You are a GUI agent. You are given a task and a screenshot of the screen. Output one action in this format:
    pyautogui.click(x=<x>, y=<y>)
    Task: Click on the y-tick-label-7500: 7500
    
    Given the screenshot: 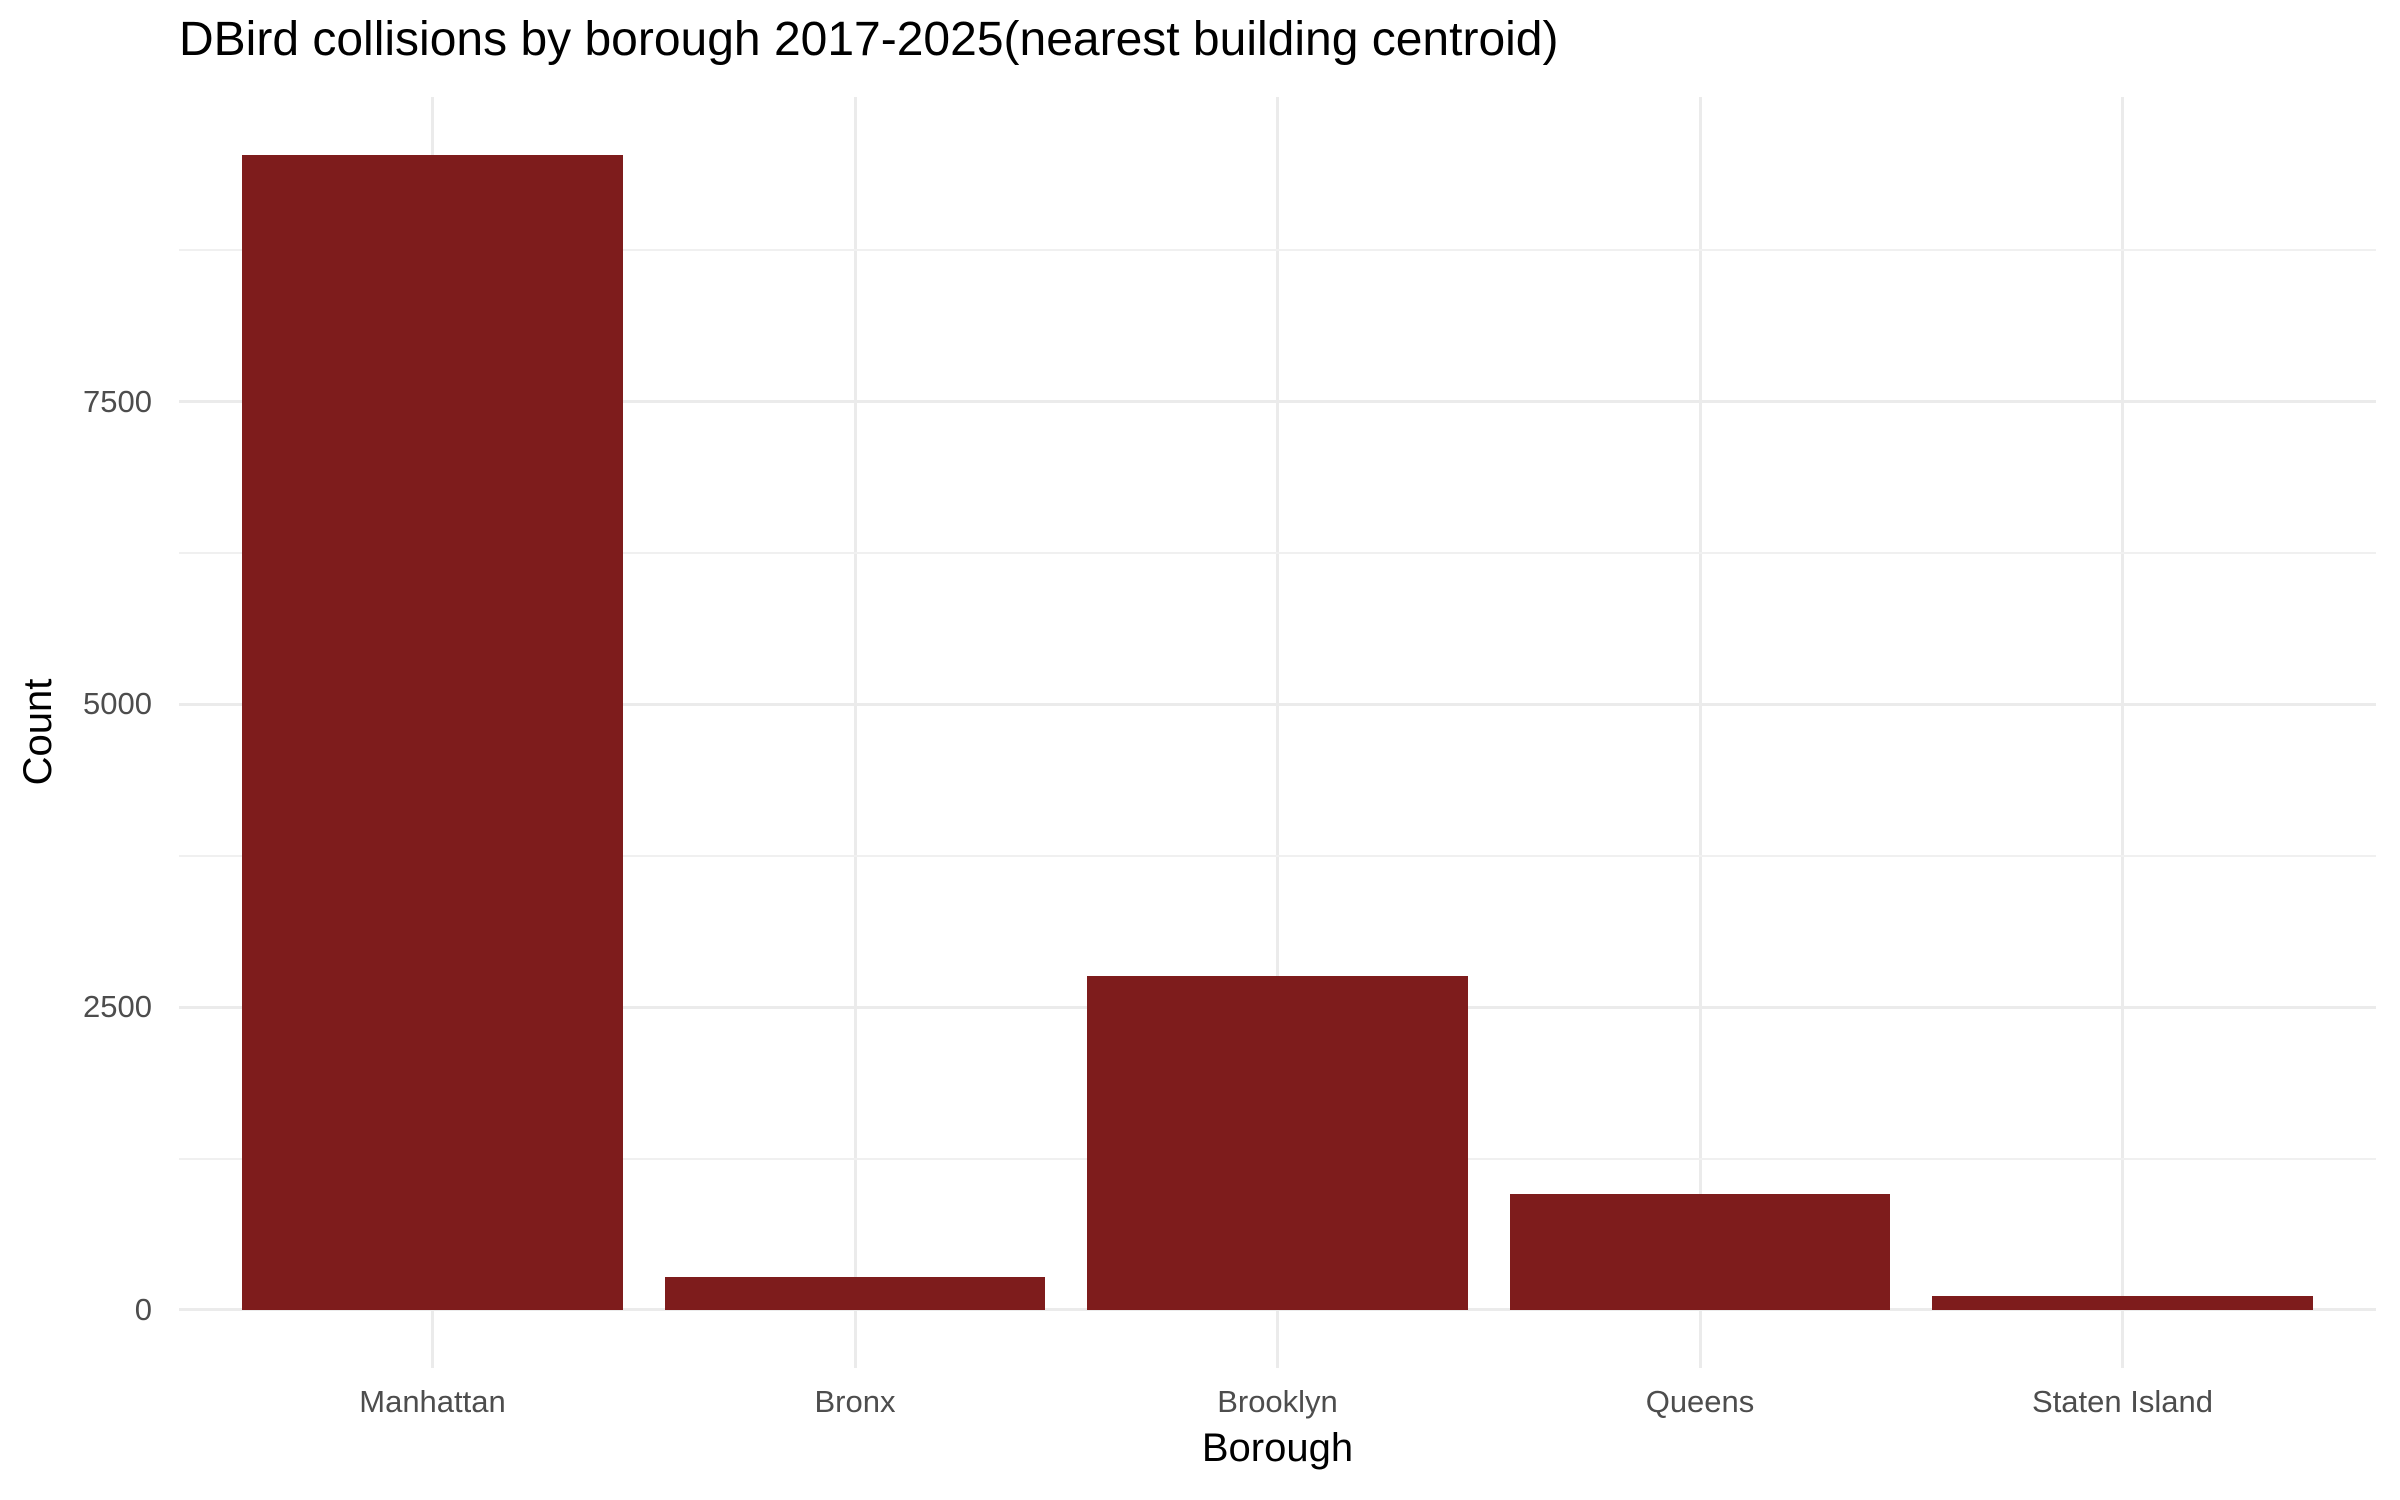 What is the action you would take?
    pyautogui.click(x=117, y=401)
    